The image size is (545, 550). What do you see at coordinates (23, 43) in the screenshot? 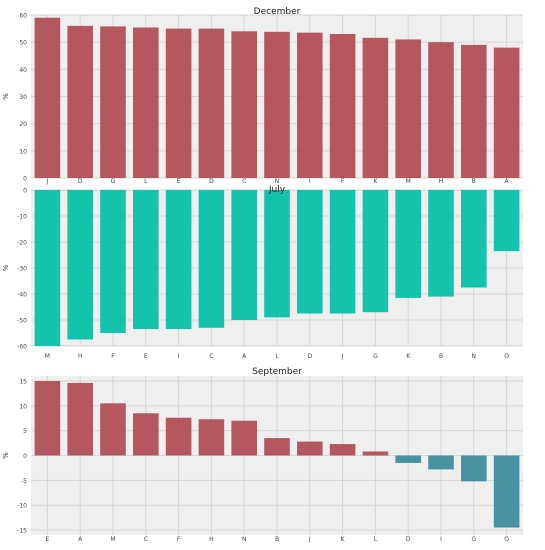
I see `y-tick-label: 50` at bounding box center [23, 43].